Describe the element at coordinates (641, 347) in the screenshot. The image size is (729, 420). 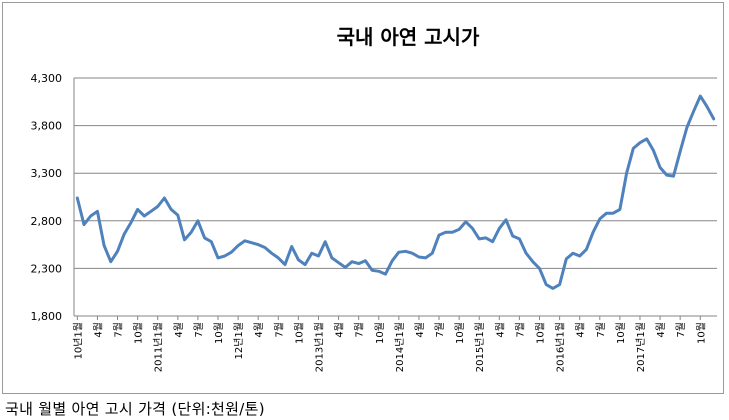
I see `x-tick-label: 2017년1월` at that location.